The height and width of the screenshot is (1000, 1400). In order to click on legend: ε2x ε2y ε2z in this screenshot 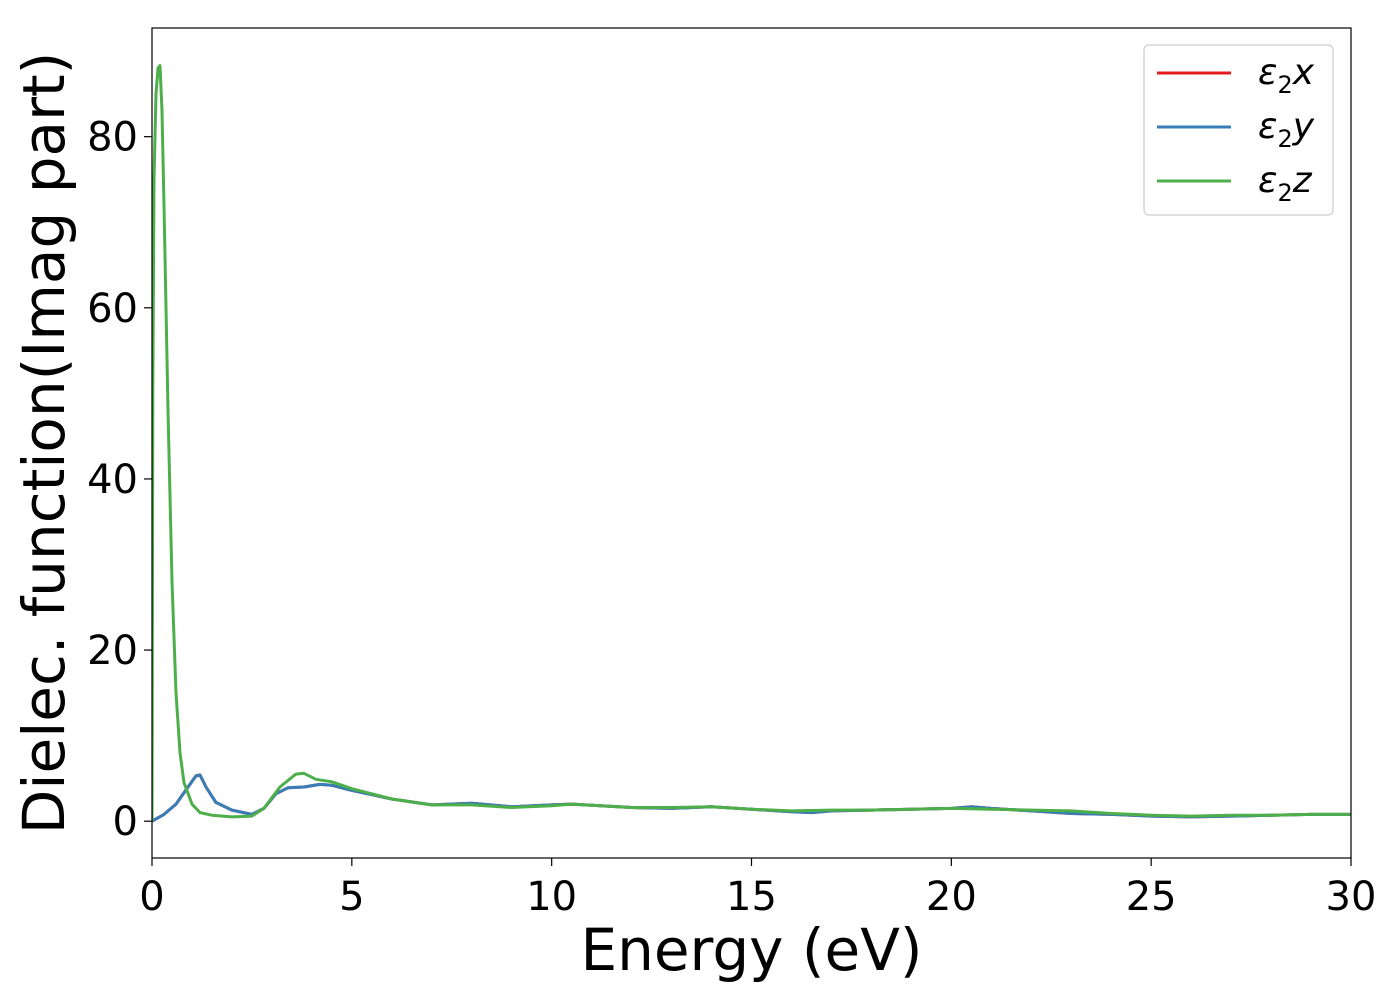, I will do `click(1238, 130)`.